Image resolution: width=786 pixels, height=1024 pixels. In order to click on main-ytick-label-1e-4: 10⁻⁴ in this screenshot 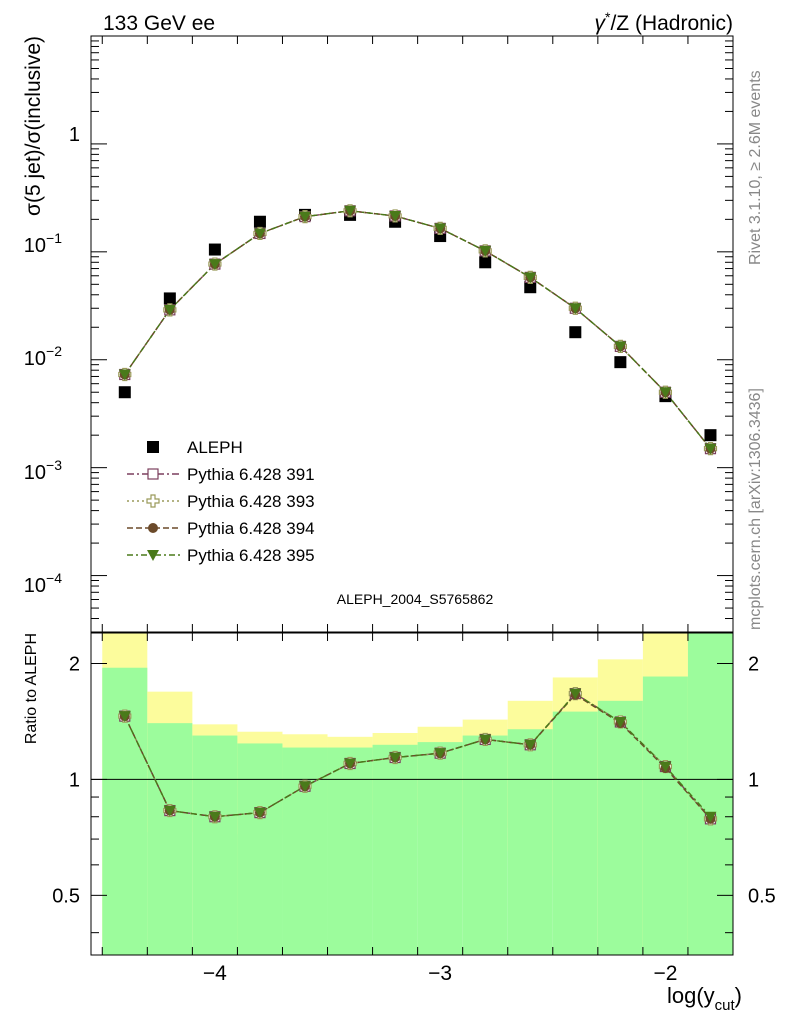, I will do `click(43, 583)`.